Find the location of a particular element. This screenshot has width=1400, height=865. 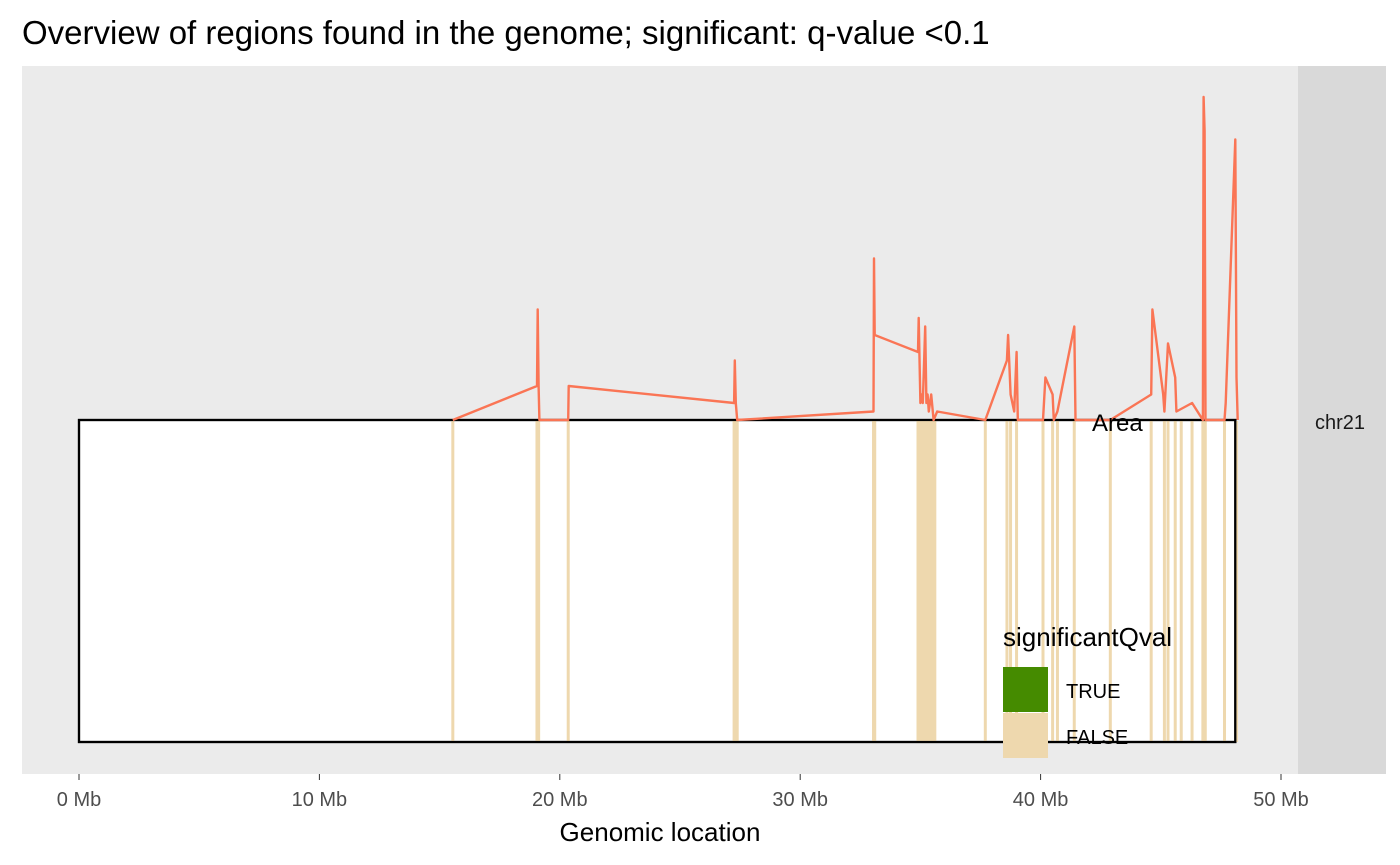

legend: significantQval TRUE FALSE is located at coordinates (1087, 690).